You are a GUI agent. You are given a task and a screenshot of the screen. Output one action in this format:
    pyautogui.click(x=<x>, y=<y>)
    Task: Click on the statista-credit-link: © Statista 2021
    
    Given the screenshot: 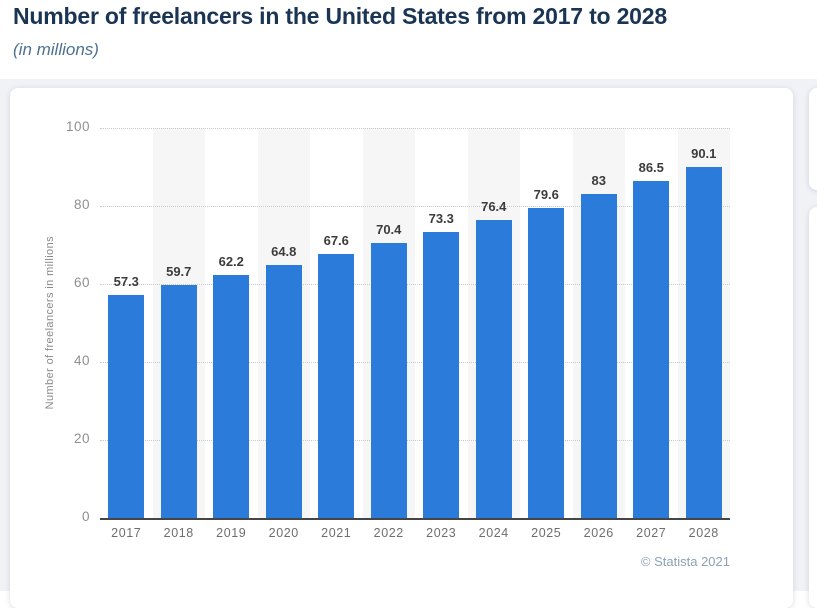 What is the action you would take?
    pyautogui.click(x=685, y=561)
    